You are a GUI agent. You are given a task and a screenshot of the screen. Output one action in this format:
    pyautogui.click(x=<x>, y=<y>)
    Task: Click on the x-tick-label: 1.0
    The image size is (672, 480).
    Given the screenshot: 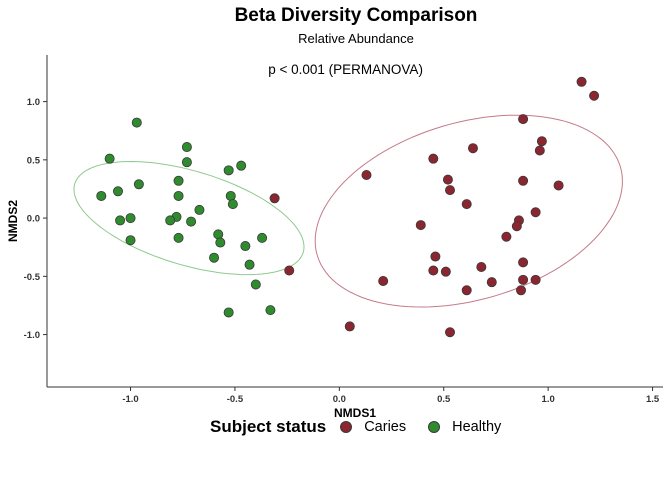 What is the action you would take?
    pyautogui.click(x=548, y=399)
    